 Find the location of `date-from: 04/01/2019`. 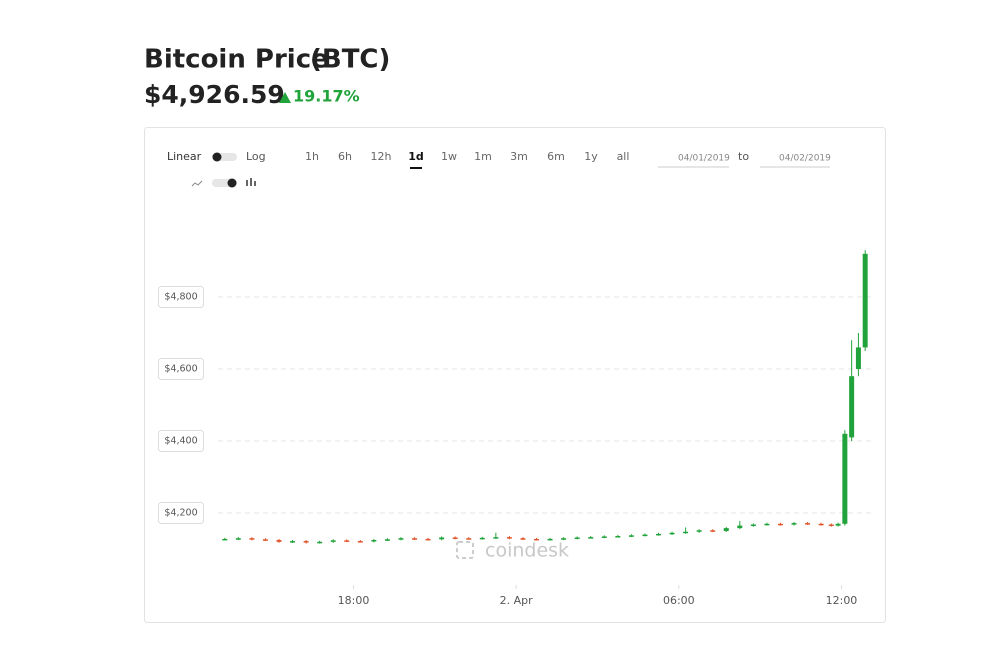

date-from: 04/01/2019 is located at coordinates (704, 159).